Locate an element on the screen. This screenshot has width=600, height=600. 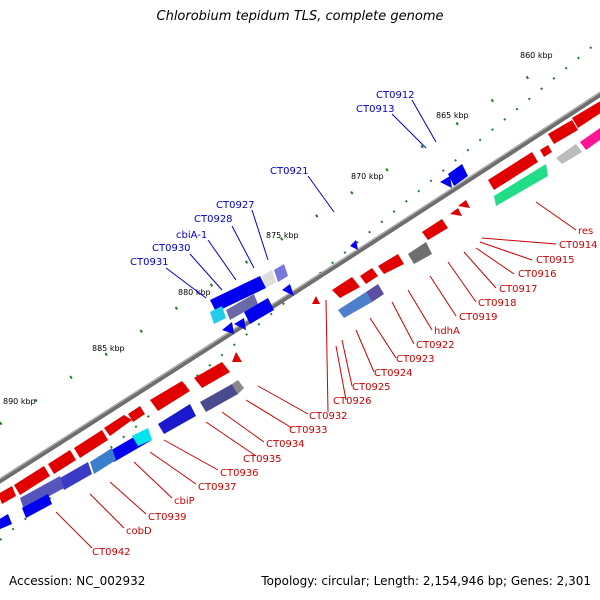
gene-label-ct0936: CT0936 is located at coordinates (239, 473).